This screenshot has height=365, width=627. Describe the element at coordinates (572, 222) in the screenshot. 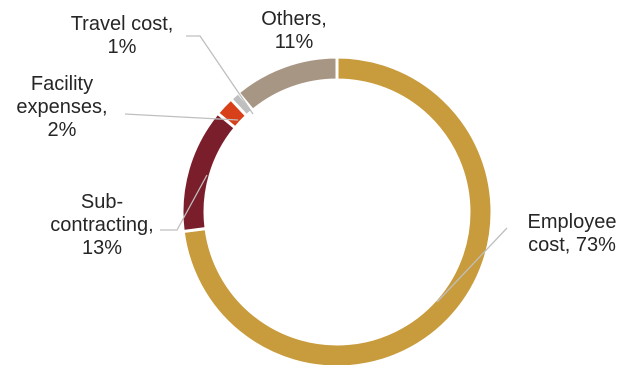

I see `data-label-line: Employee` at that location.